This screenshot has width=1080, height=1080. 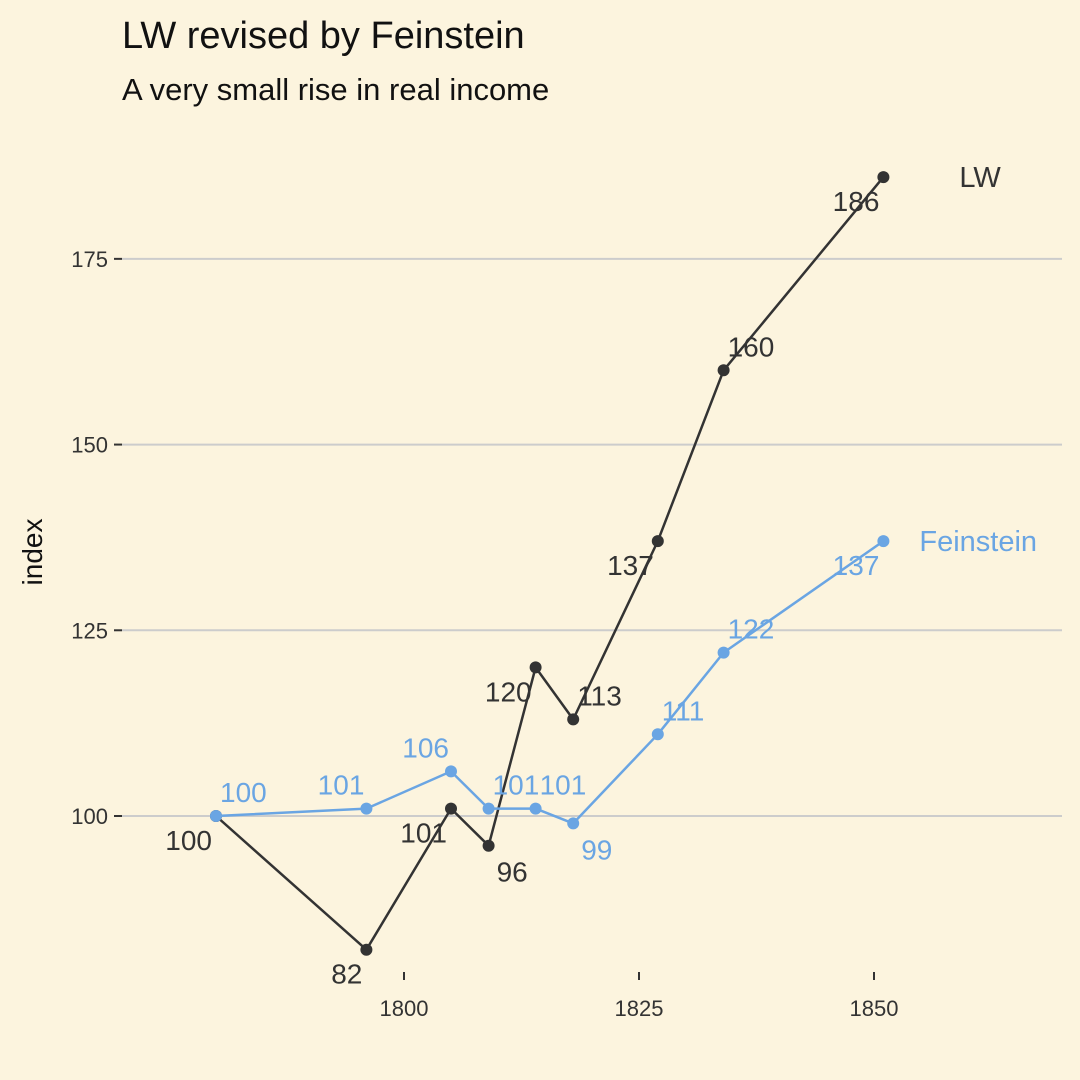 What do you see at coordinates (89, 445) in the screenshot?
I see `y-tick-label-150: 150` at bounding box center [89, 445].